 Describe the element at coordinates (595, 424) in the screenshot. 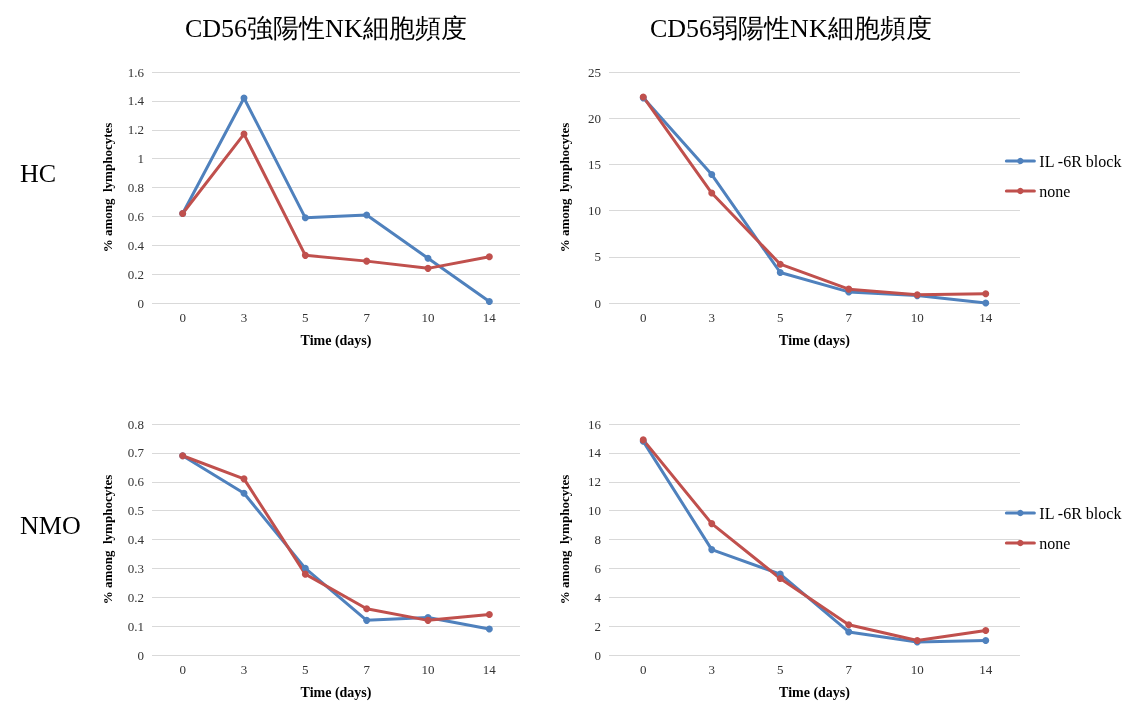

I see `y-tick-label: 16` at that location.